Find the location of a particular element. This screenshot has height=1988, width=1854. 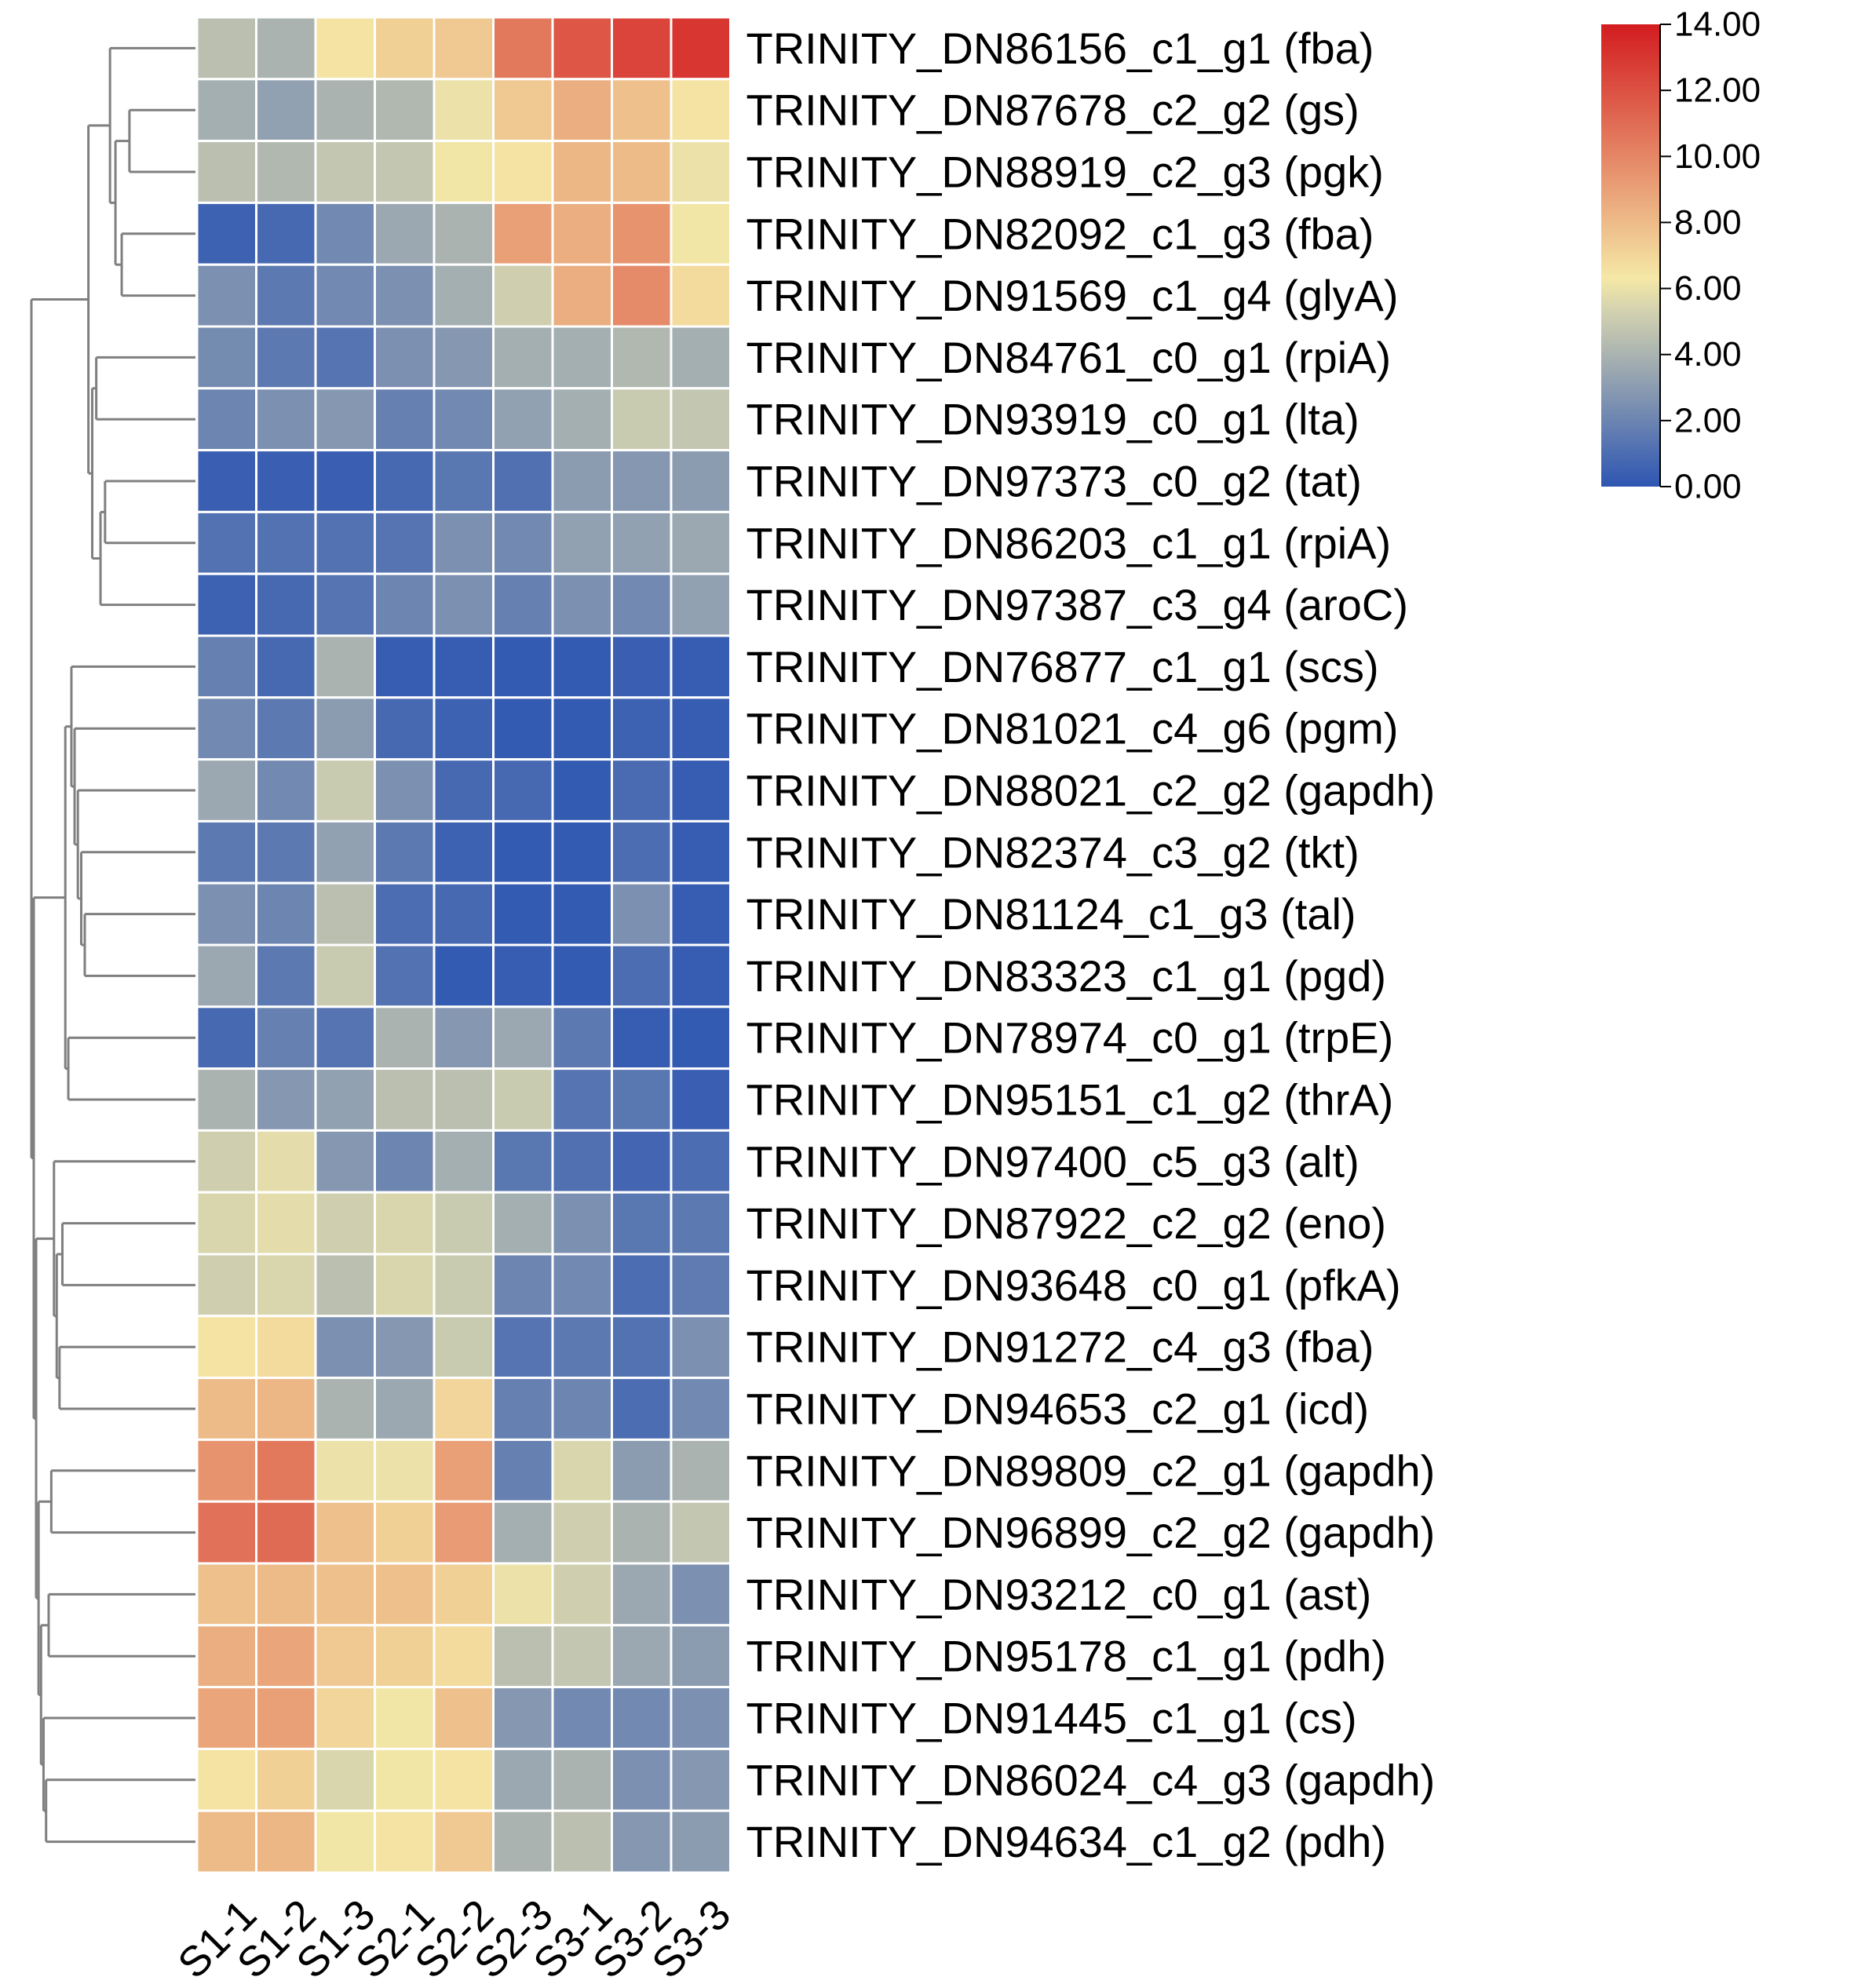

colorbar-tick-label: 6.00 is located at coordinates (1708, 288).